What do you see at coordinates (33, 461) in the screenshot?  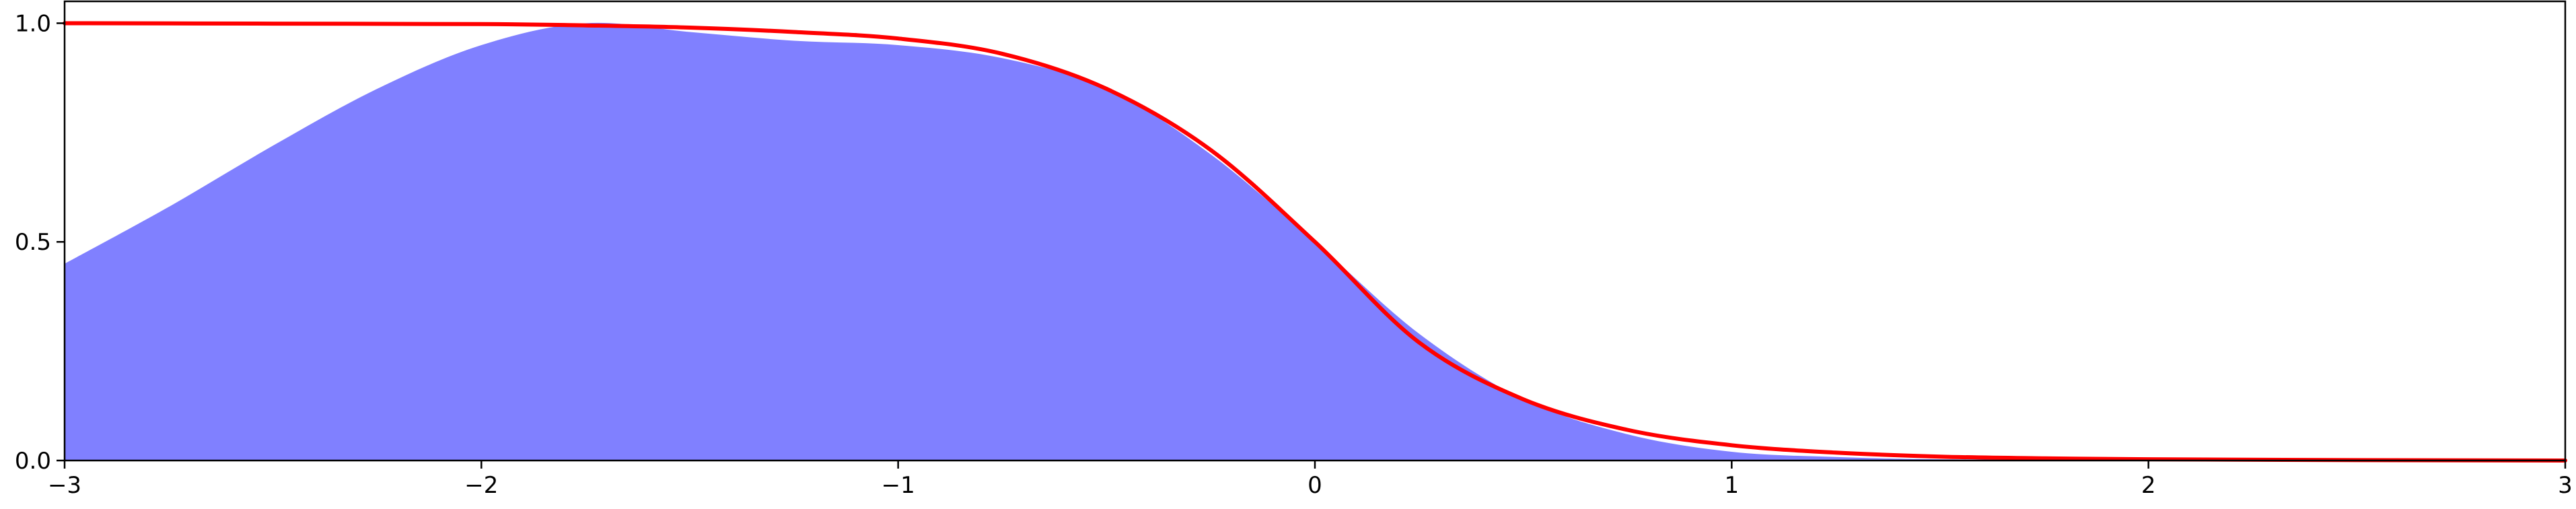 I see `y-tick-label: 0.0` at bounding box center [33, 461].